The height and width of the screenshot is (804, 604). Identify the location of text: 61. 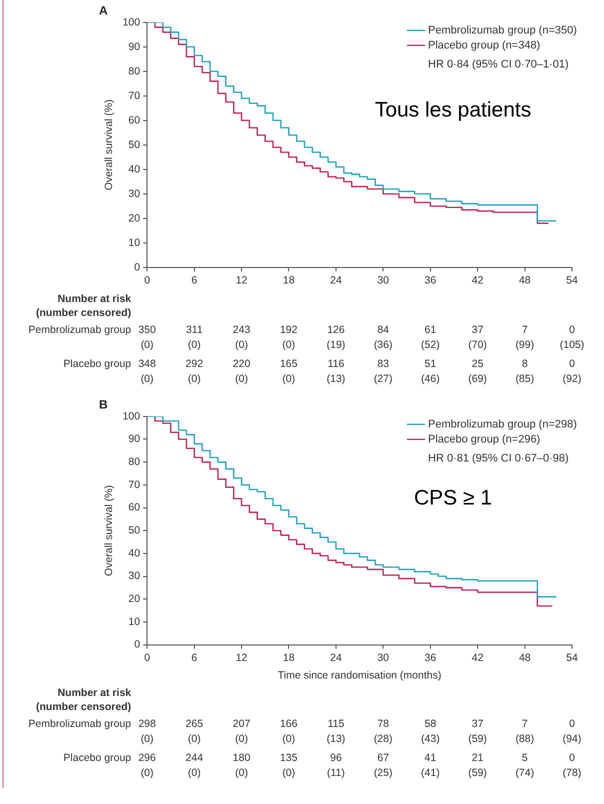
(430, 330).